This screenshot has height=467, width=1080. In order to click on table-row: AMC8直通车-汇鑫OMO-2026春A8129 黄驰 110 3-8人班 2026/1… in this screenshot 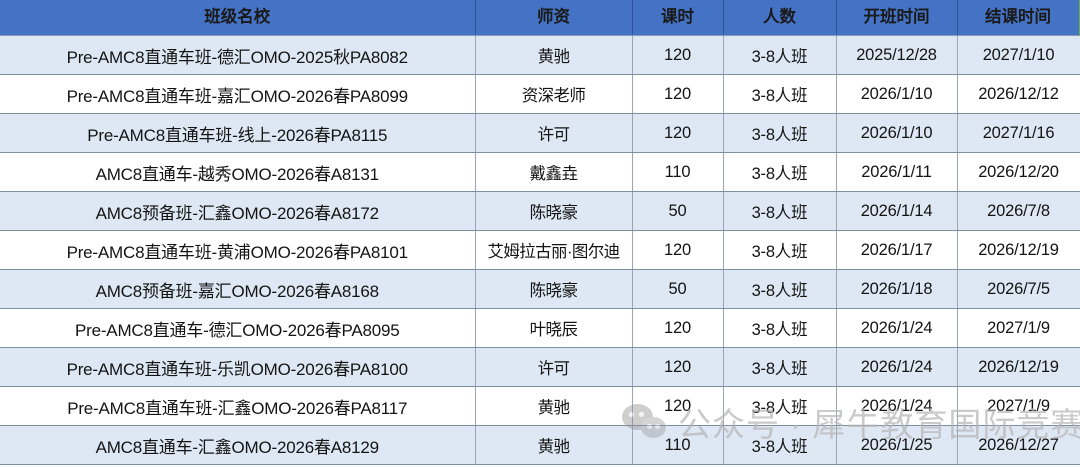, I will do `click(540, 445)`.